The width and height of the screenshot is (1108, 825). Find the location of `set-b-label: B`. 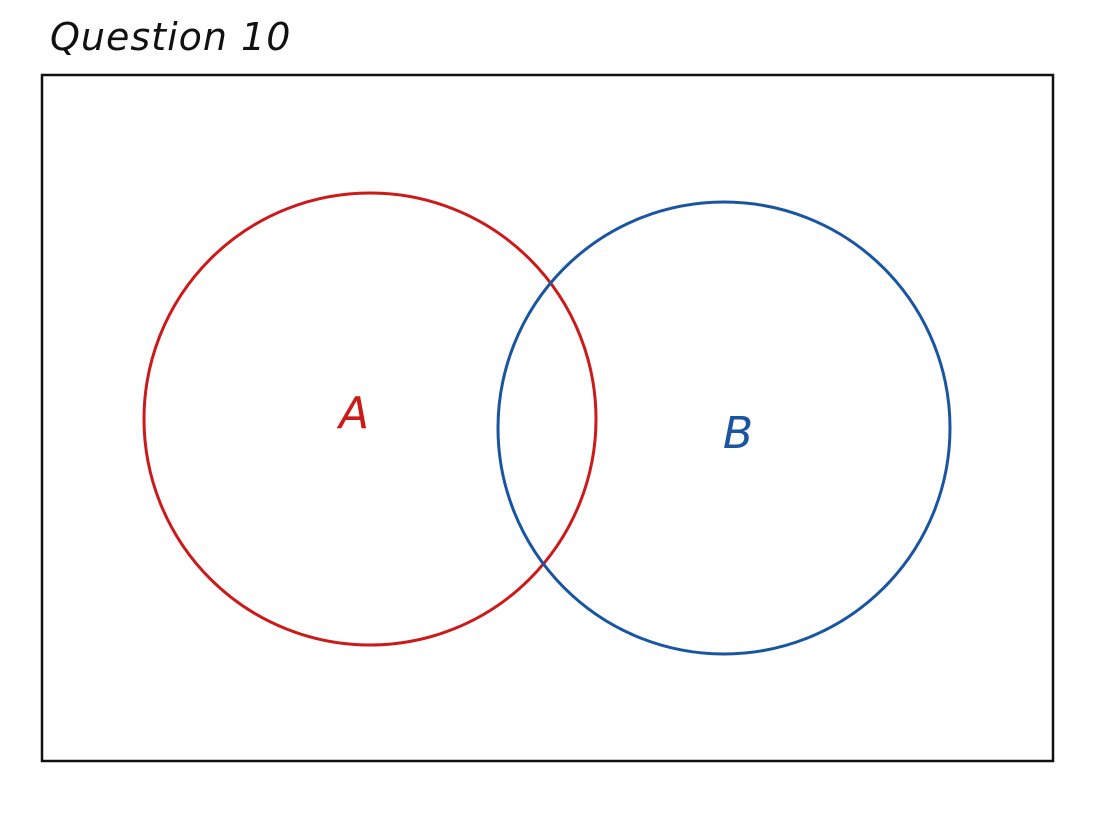

set-b-label: B is located at coordinates (738, 433).